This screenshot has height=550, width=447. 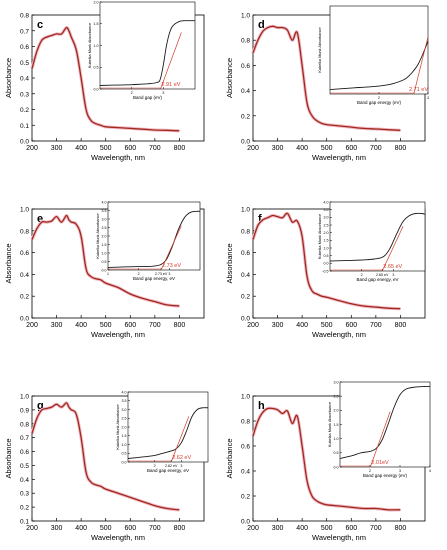 What do you see at coordinates (325, 271) in the screenshot?
I see `inset-y-tick-label: -0.5` at bounding box center [325, 271].